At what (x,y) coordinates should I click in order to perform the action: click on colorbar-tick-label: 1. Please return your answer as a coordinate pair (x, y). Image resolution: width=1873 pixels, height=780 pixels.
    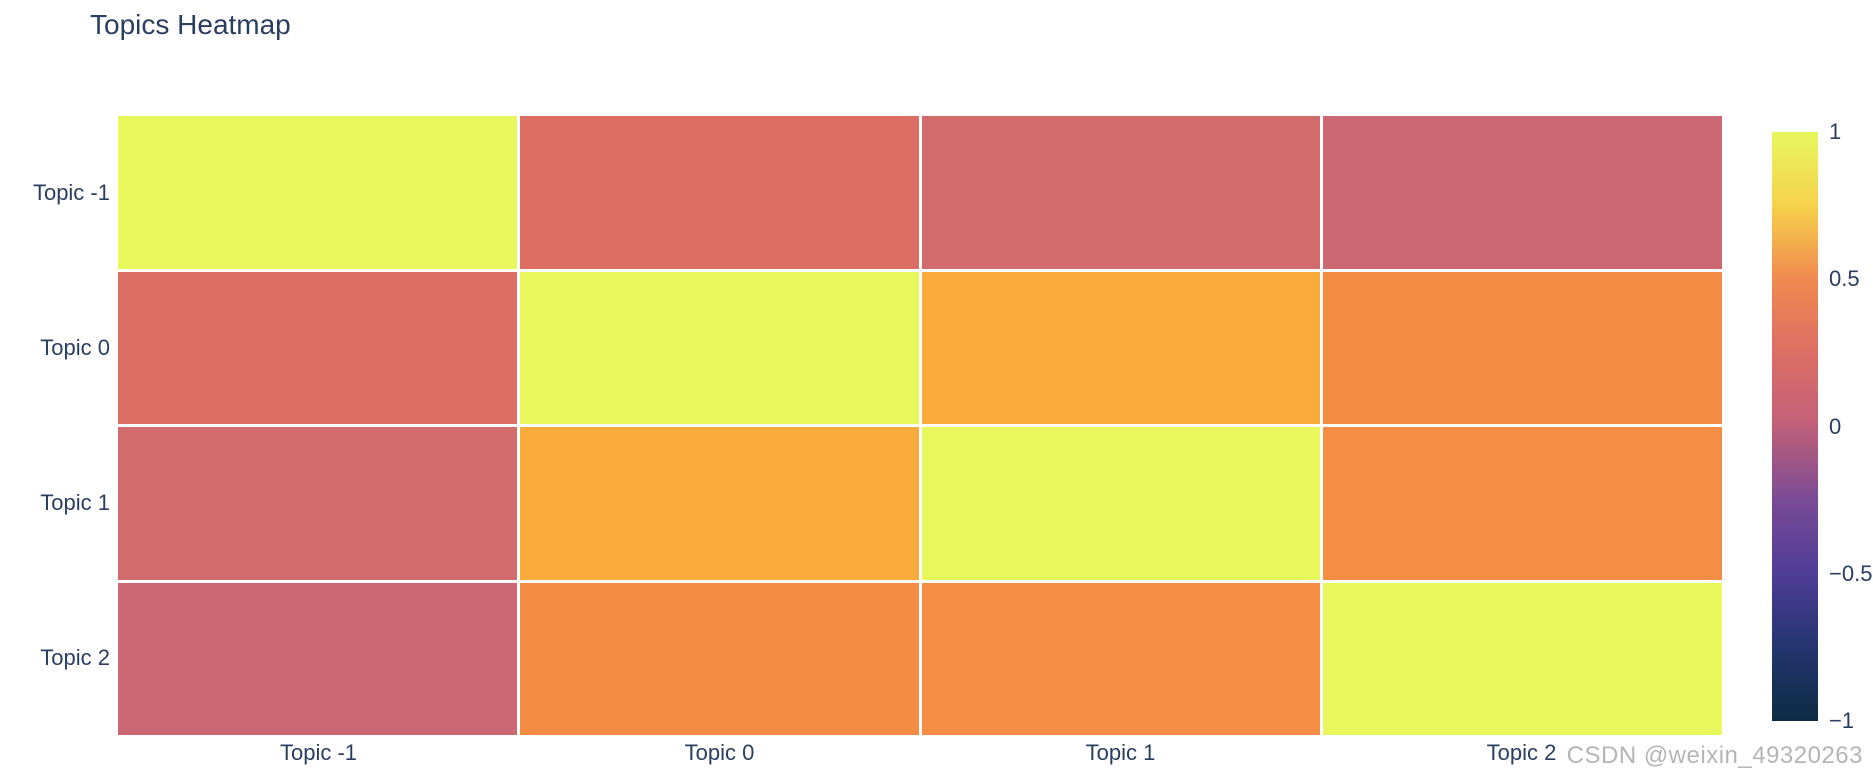
    Looking at the image, I should click on (1835, 131).